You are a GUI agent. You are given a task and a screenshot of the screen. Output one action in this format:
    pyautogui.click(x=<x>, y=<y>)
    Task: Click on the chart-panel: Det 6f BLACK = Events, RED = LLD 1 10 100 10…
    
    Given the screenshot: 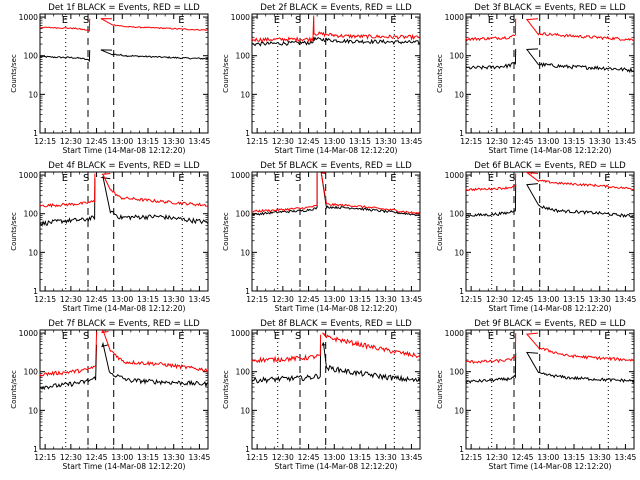 What is the action you would take?
    pyautogui.click(x=536, y=237)
    